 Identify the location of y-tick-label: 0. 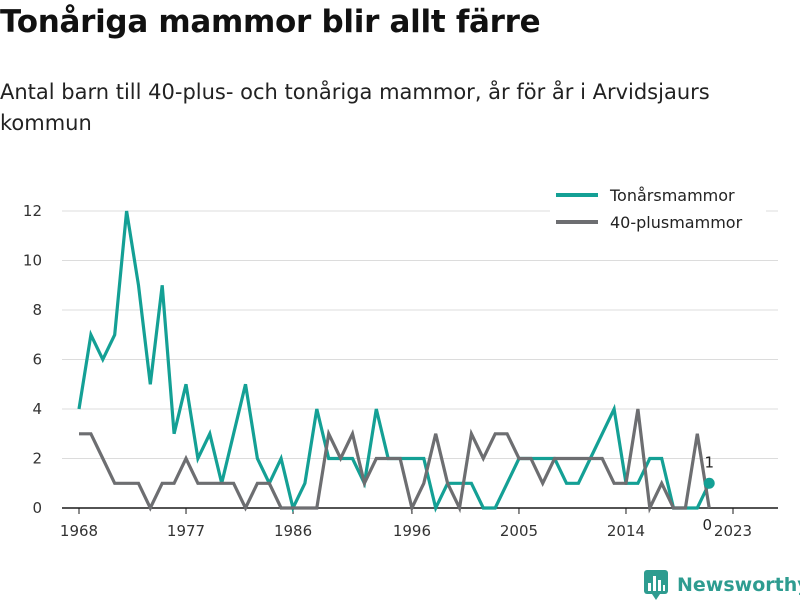
(37, 508).